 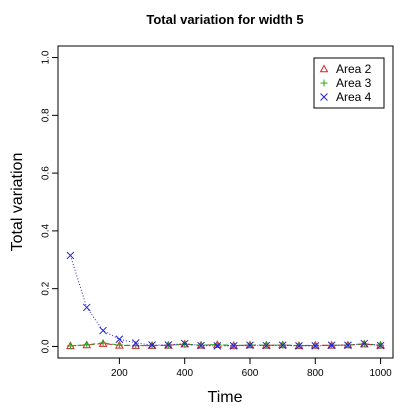 I want to click on chart-title: Total variation for width 5, so click(x=224, y=19).